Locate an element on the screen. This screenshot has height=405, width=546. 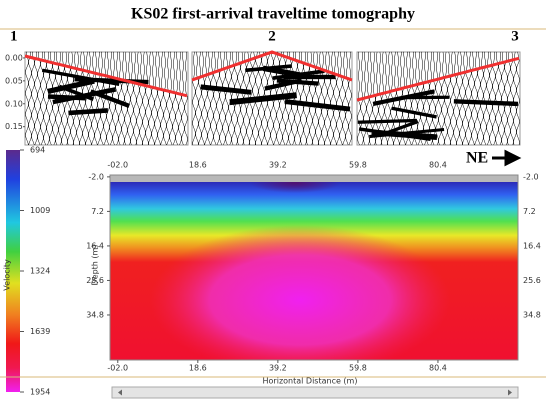
colorbar-tick-label: 1639 is located at coordinates (40, 331).